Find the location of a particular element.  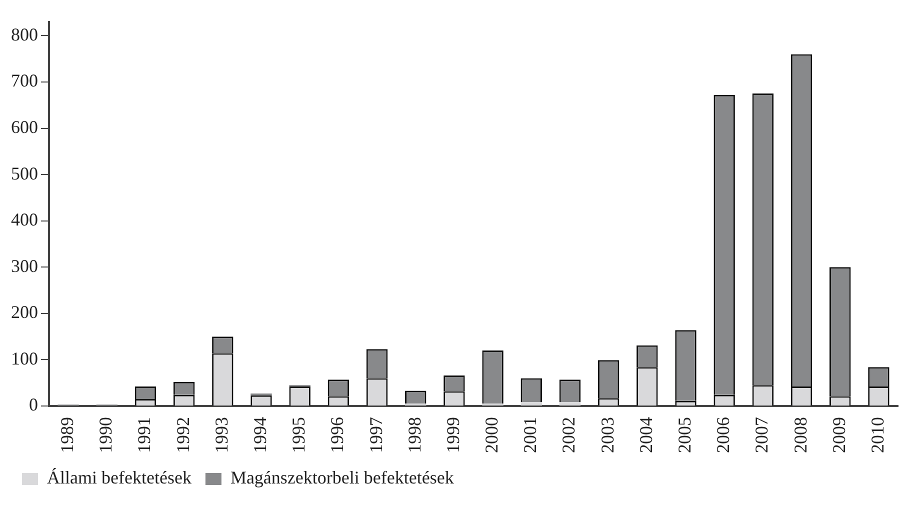

x-tick-label: 1998 is located at coordinates (414, 435).